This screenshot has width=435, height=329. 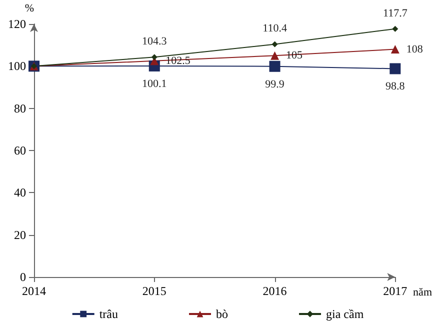 What do you see at coordinates (20, 108) in the screenshot?
I see `y-tick-label: 80` at bounding box center [20, 108].